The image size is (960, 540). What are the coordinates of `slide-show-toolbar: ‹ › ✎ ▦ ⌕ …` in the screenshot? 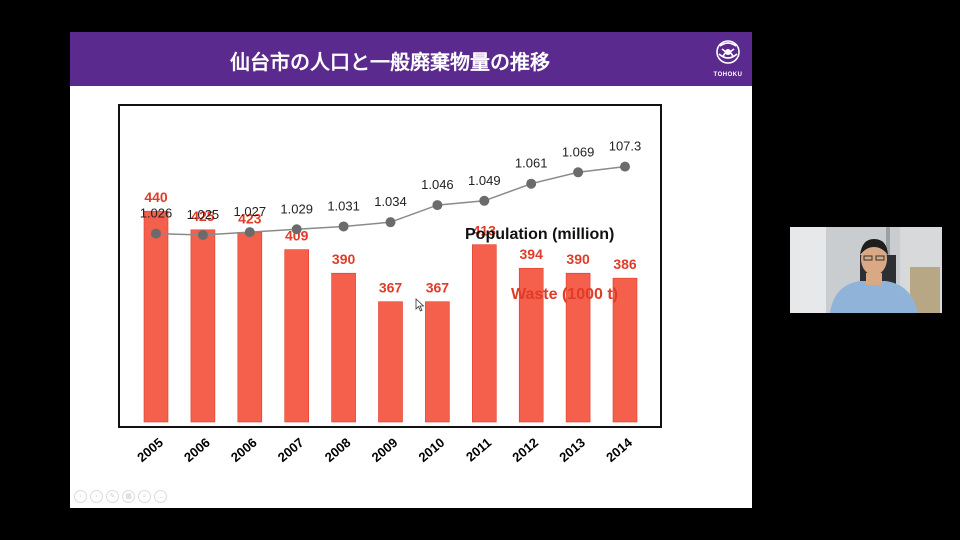 It's located at (120, 497).